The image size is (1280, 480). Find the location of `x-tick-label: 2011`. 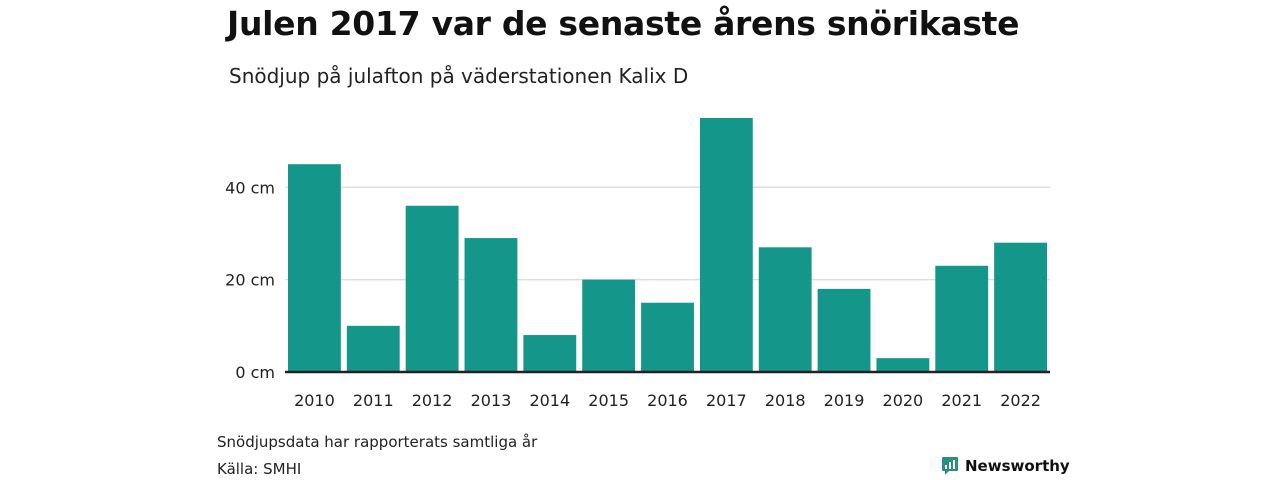

x-tick-label: 2011 is located at coordinates (373, 400).